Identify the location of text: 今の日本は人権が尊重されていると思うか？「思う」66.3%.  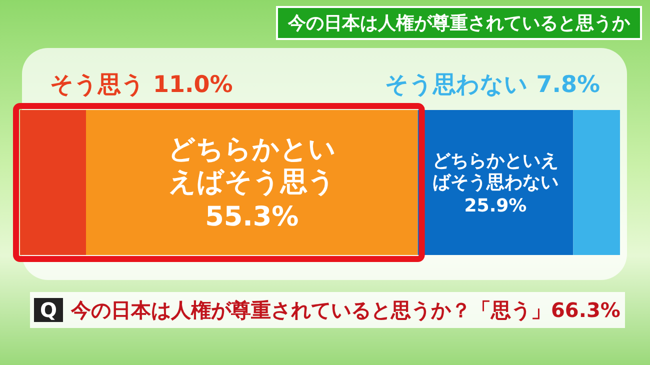
(345, 310).